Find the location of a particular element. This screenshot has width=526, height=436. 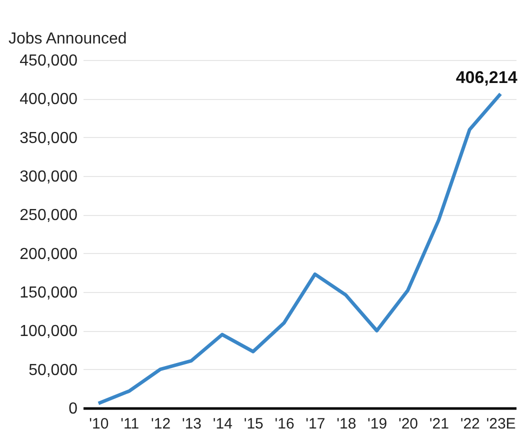

data-label: 406,214 is located at coordinates (487, 77).